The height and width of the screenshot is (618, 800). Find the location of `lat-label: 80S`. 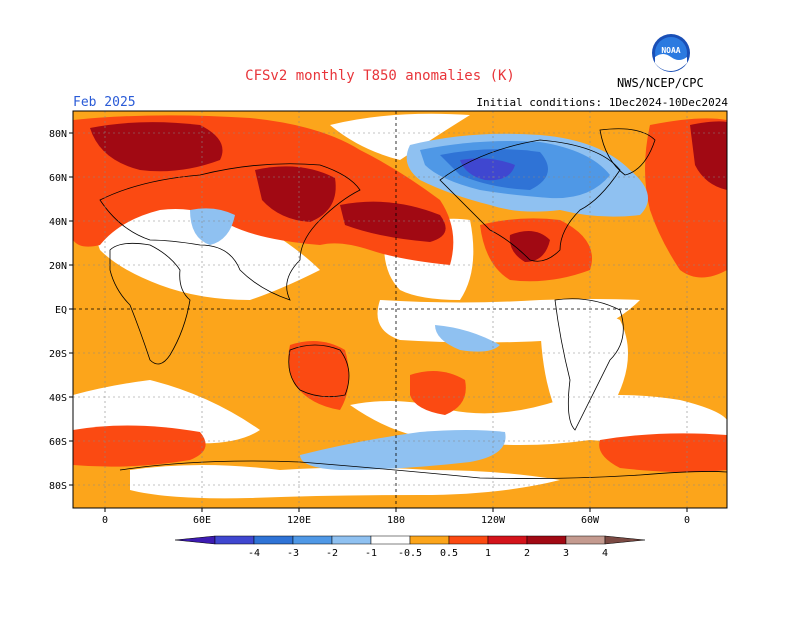

lat-label: 80S is located at coordinates (58, 486).